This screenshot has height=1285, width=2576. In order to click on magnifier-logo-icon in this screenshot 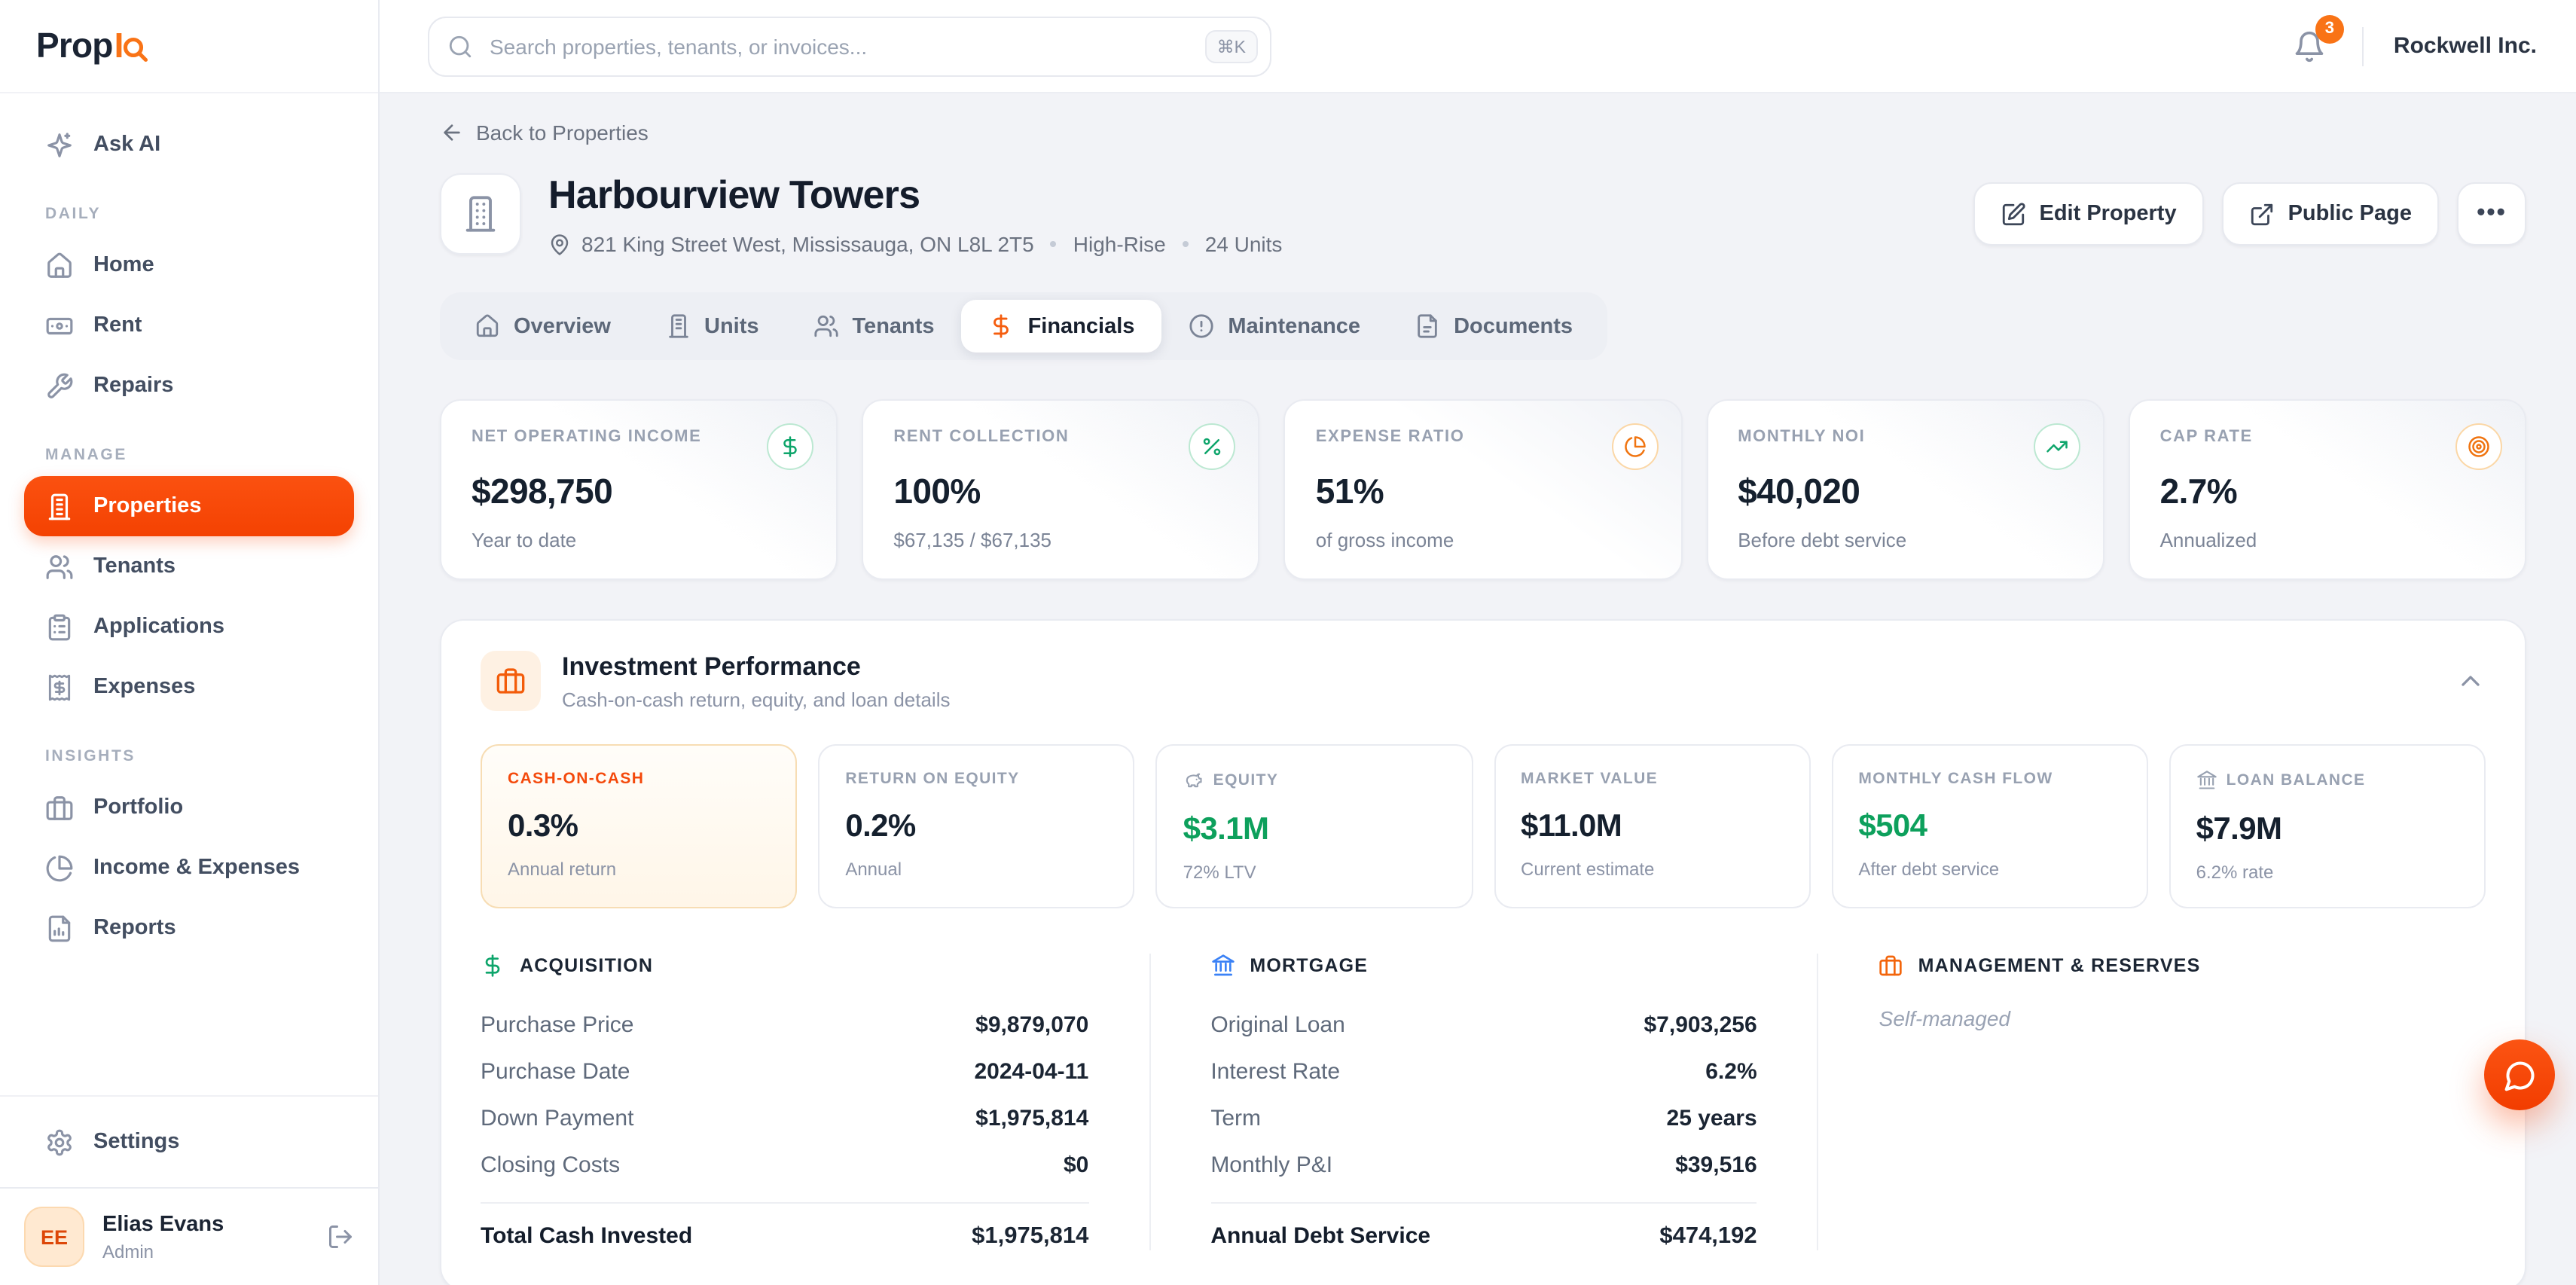, I will do `click(136, 49)`.